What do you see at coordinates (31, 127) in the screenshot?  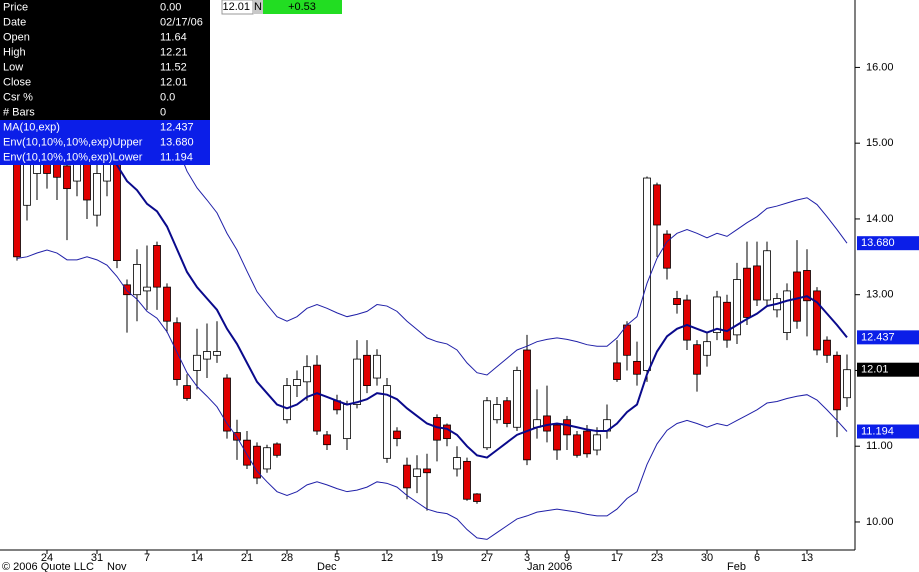 I see `indicator-name: MA(10,exp)` at bounding box center [31, 127].